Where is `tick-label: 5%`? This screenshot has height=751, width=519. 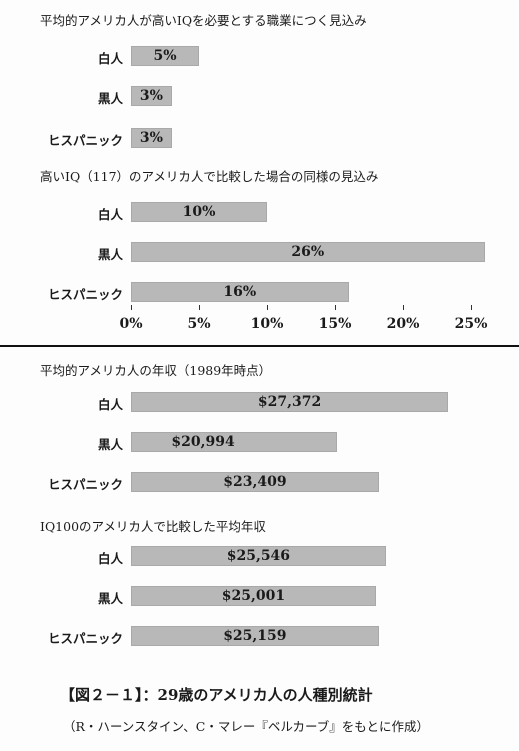 tick-label: 5% is located at coordinates (199, 324).